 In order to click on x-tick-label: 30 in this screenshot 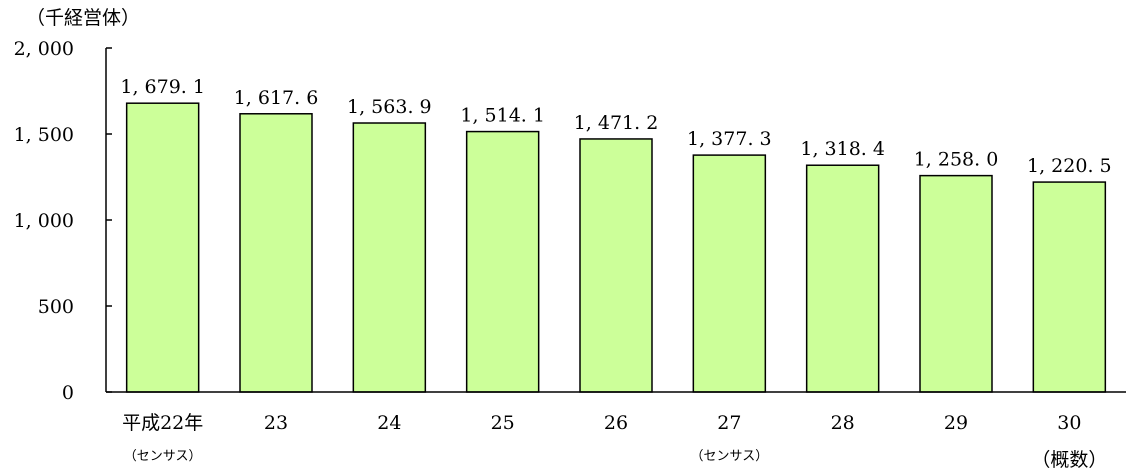, I will do `click(1069, 423)`.